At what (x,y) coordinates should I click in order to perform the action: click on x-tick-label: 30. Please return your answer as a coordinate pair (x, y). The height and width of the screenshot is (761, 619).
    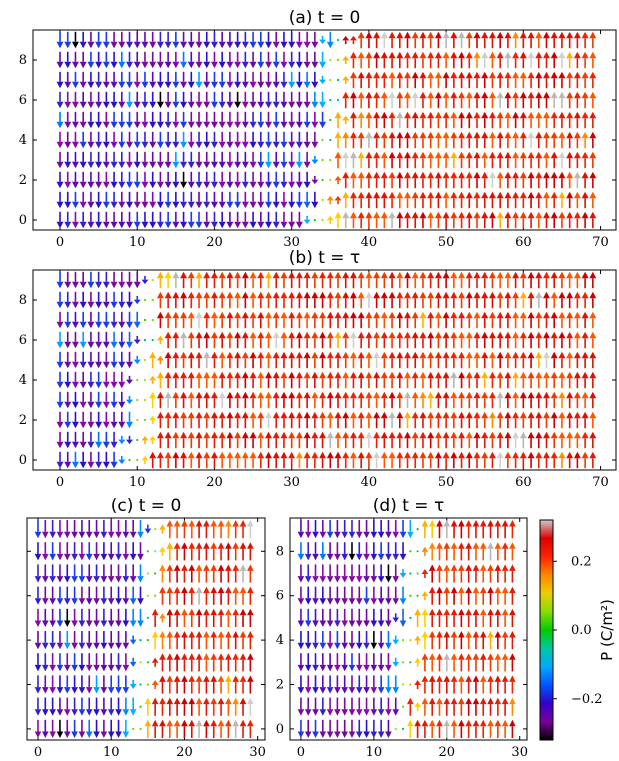
    Looking at the image, I should click on (257, 752).